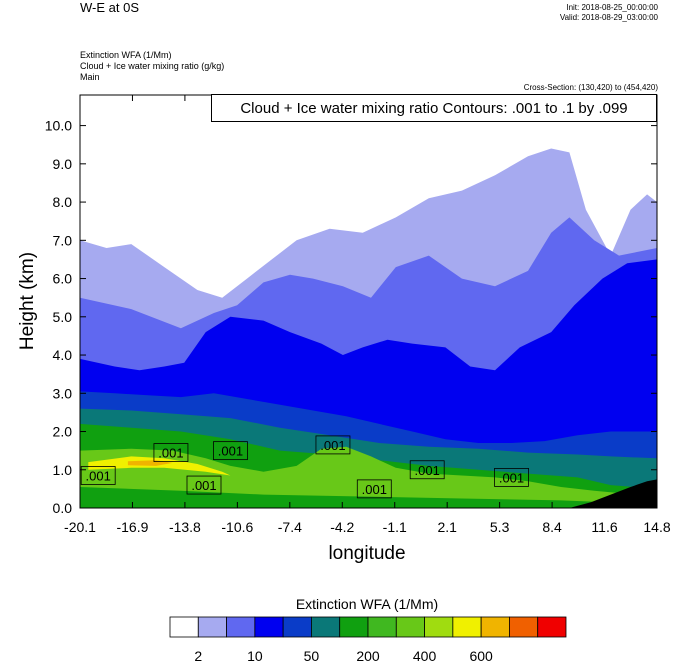  Describe the element at coordinates (63, 355) in the screenshot. I see `y-tick-label: 4.0` at that location.